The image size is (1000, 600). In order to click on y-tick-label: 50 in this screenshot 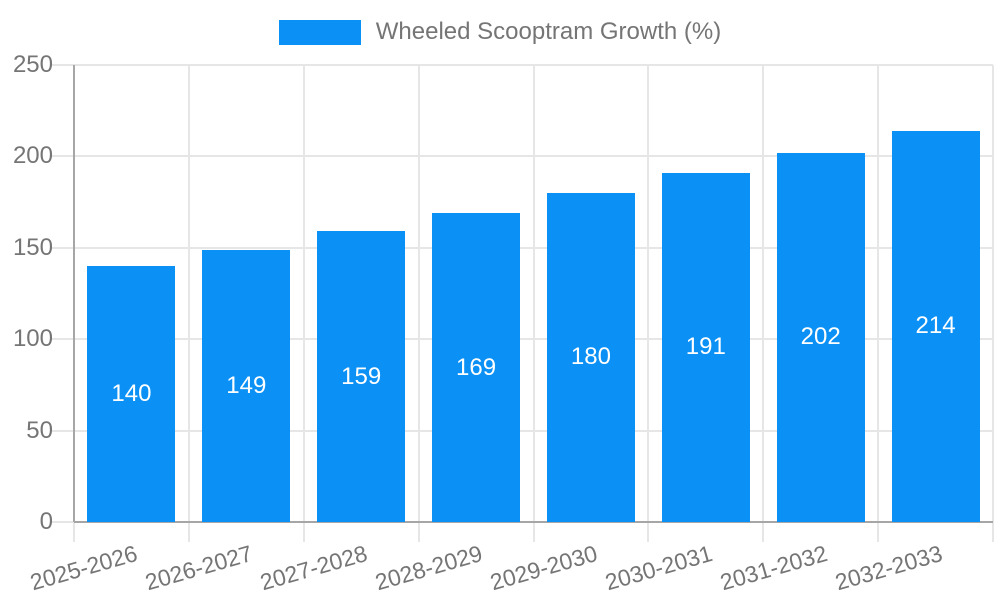, I will do `click(39, 430)`.